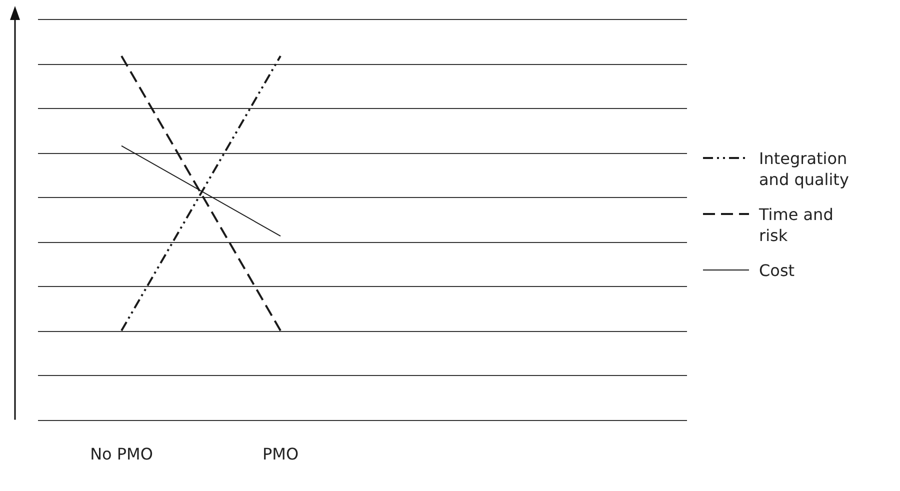  What do you see at coordinates (280, 454) in the screenshot?
I see `x-tick-label: PMO` at bounding box center [280, 454].